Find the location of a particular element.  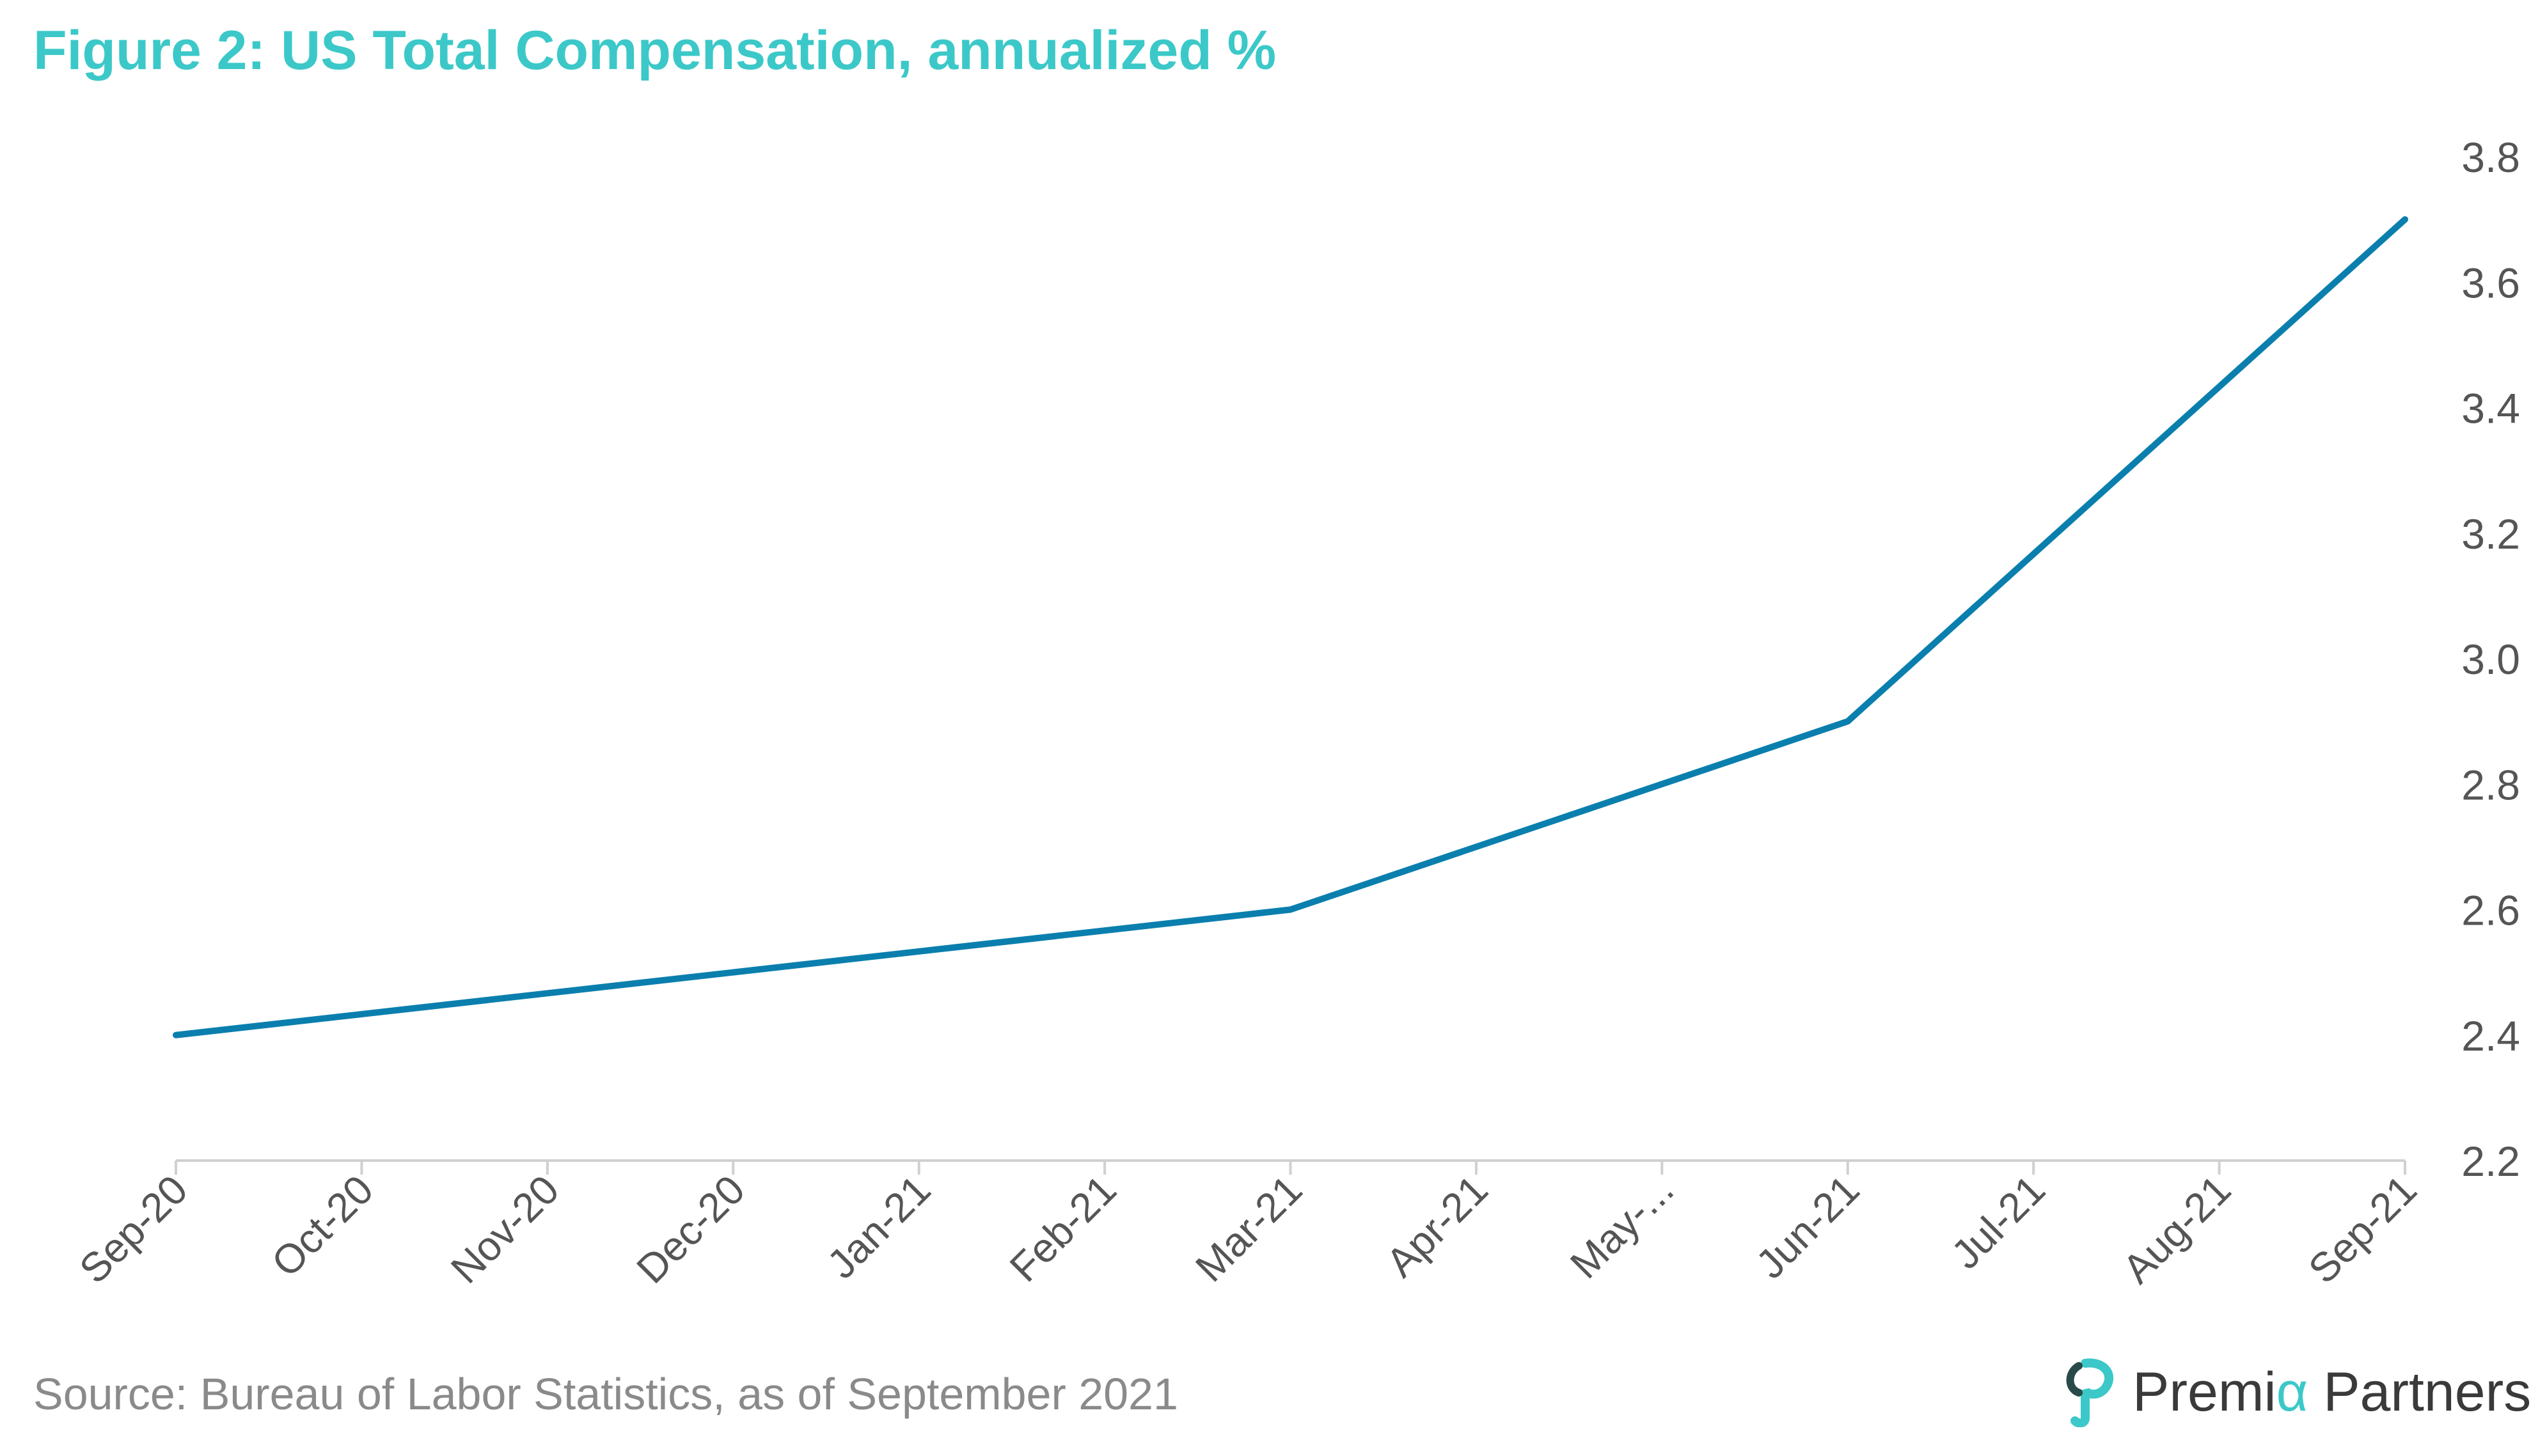

x-axis-tick-label: Aug-21 is located at coordinates (2177, 1229).